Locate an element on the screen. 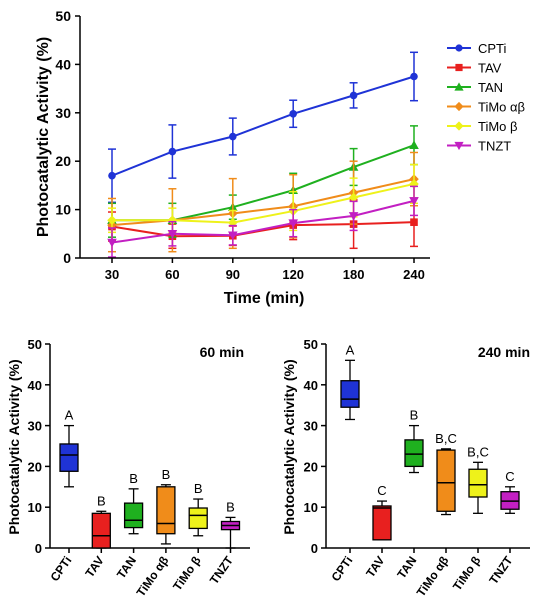 The image size is (550, 608). y-tick-labels: 0 10 20 30 40 50 is located at coordinates (63, 137).